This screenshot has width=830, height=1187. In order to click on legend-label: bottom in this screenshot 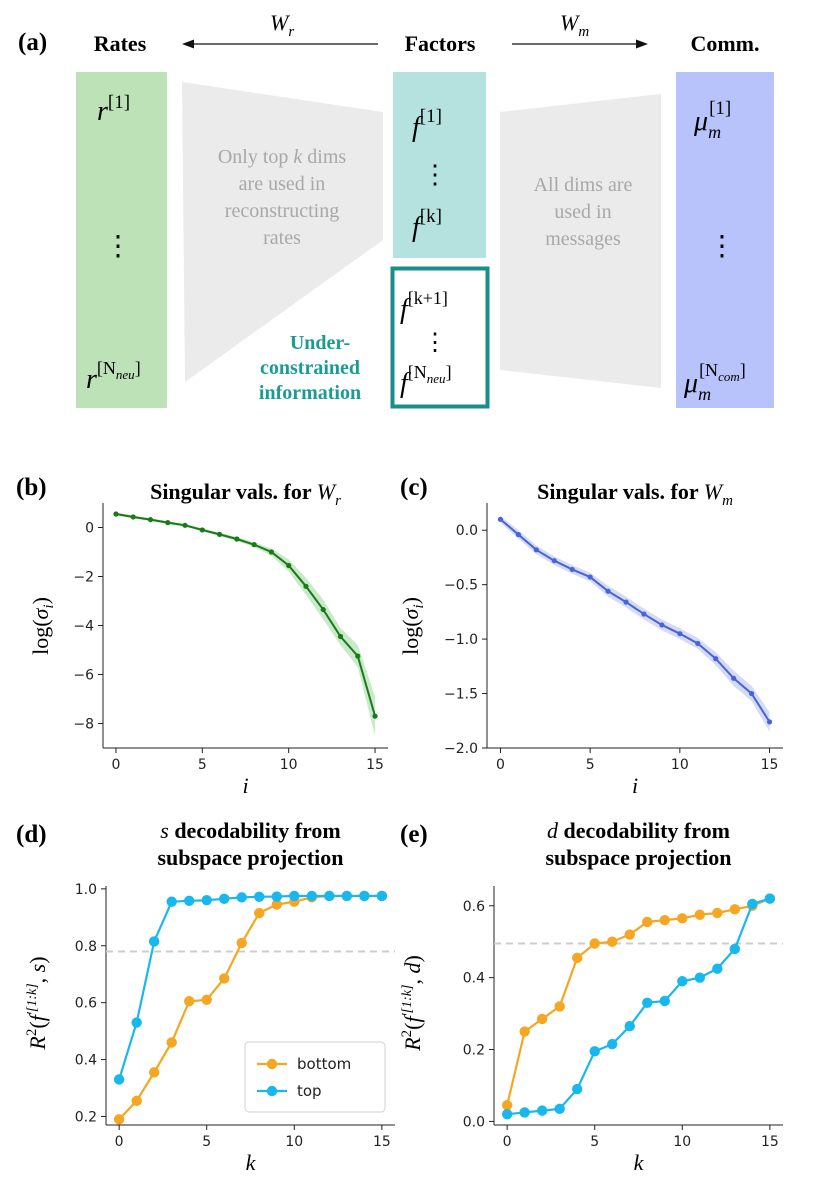, I will do `click(324, 1064)`.